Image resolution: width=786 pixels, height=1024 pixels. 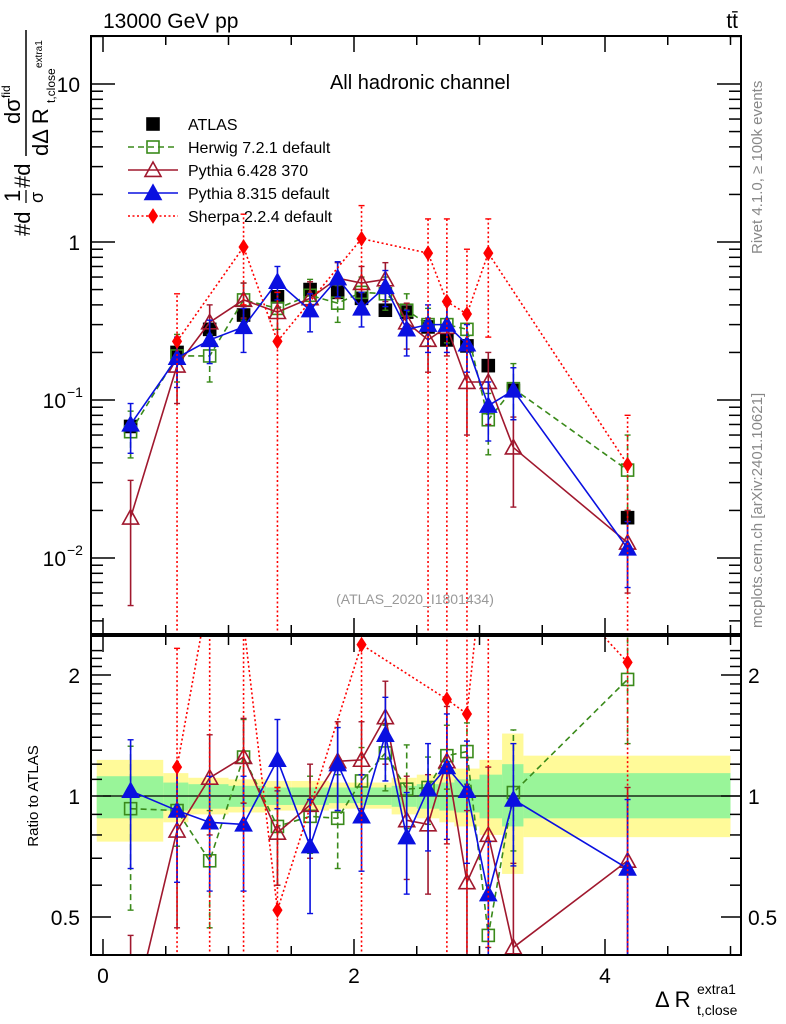 What do you see at coordinates (762, 918) in the screenshot?
I see `ratio-y-tick-label-right: 0.5` at bounding box center [762, 918].